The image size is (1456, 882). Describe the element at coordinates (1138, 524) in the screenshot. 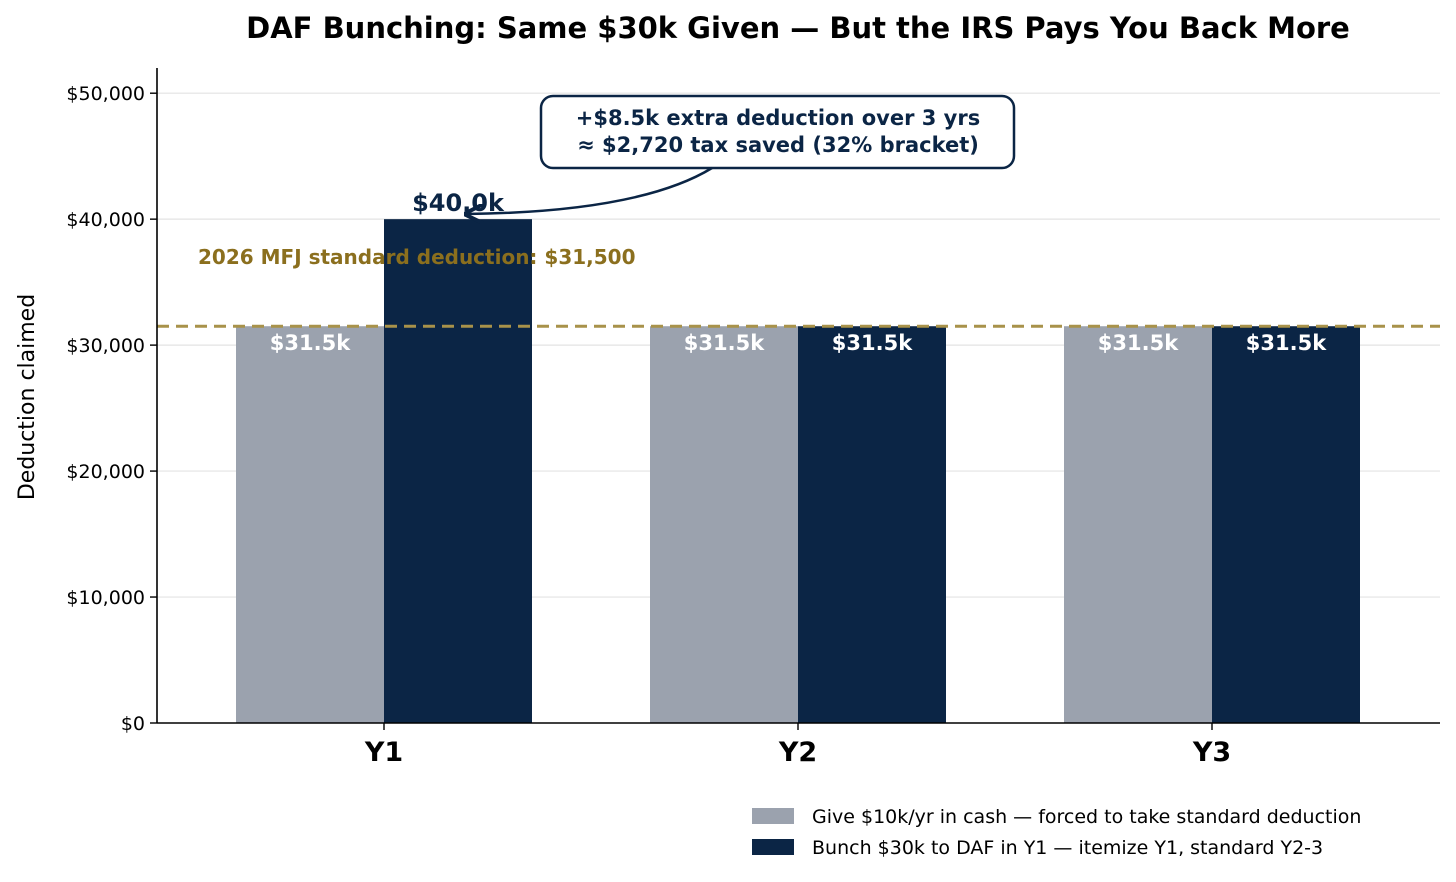

I see `bar-cash-y3` at that location.